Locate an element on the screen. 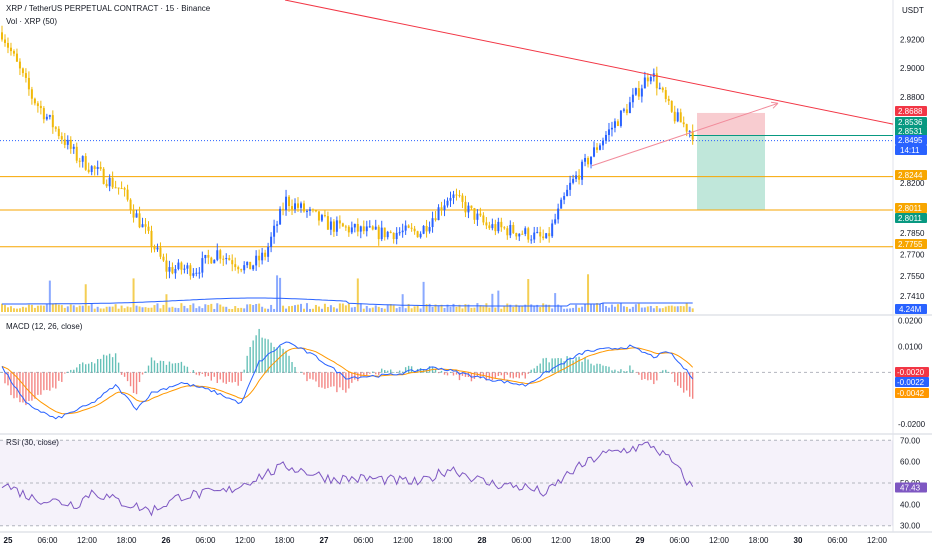  currency-label: USDT is located at coordinates (913, 10).